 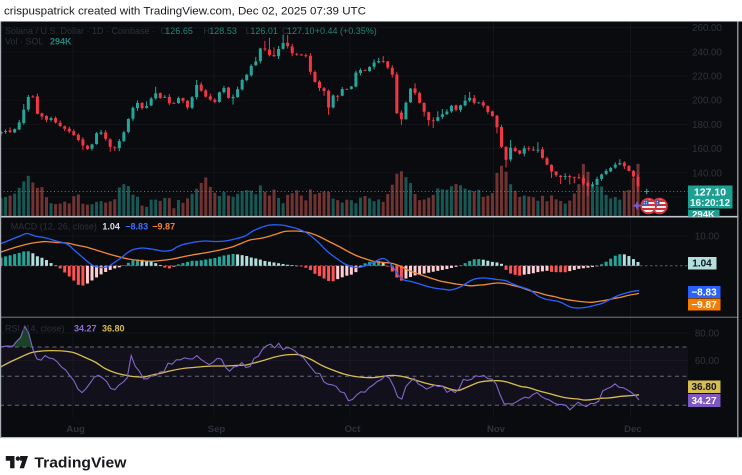 I want to click on svg-text: −9.87, so click(x=704, y=305).